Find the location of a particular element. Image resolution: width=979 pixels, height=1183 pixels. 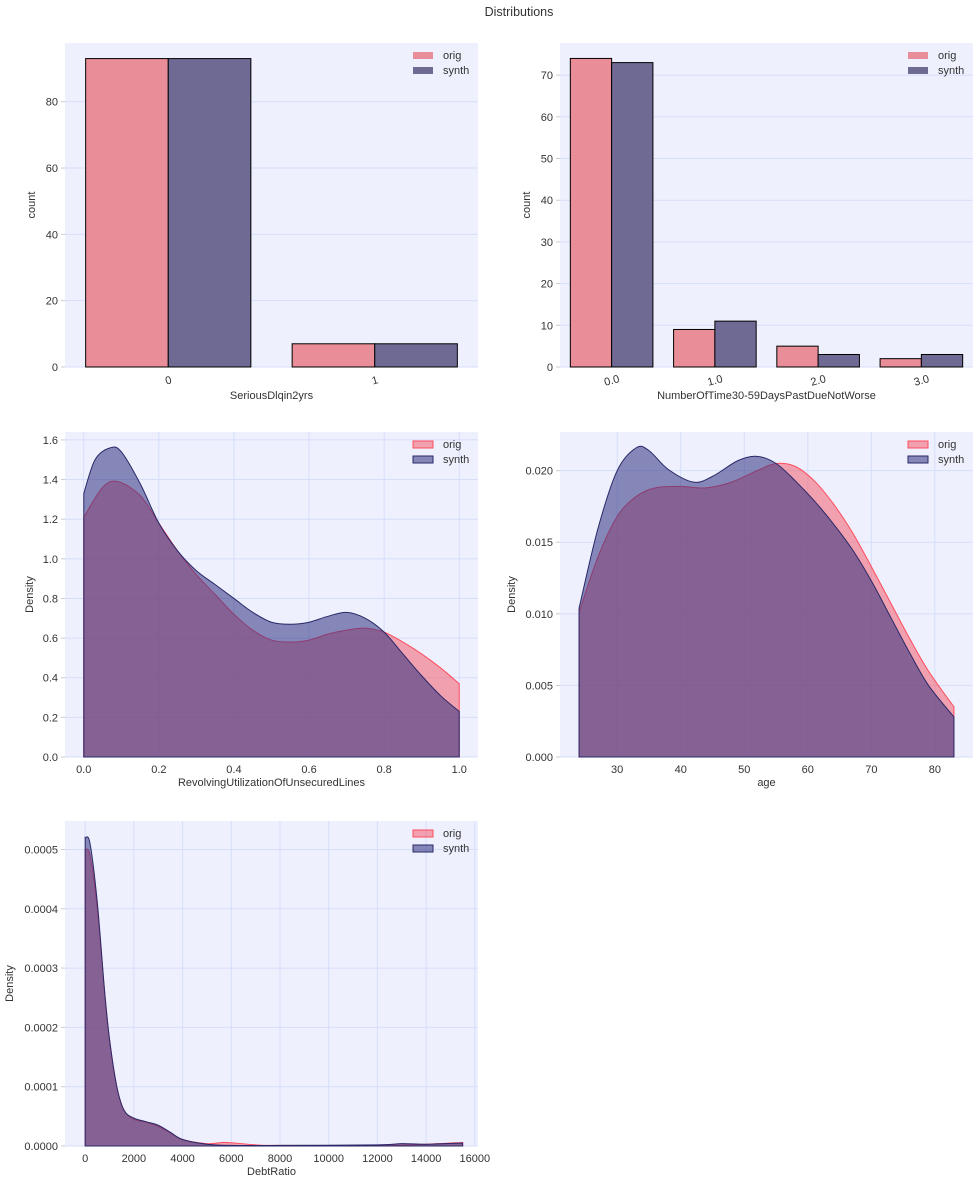

y-tick-label: 0.010 is located at coordinates (539, 615).